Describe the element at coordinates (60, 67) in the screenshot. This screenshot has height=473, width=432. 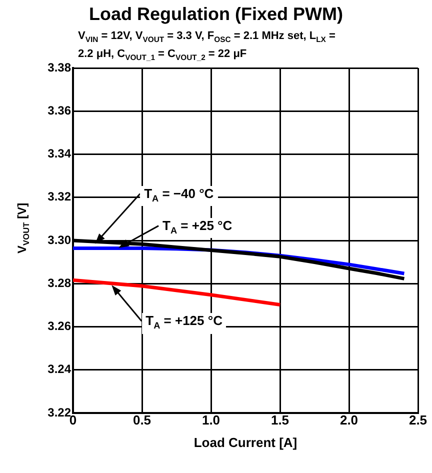
I see `y-tick-label: 3.38` at that location.